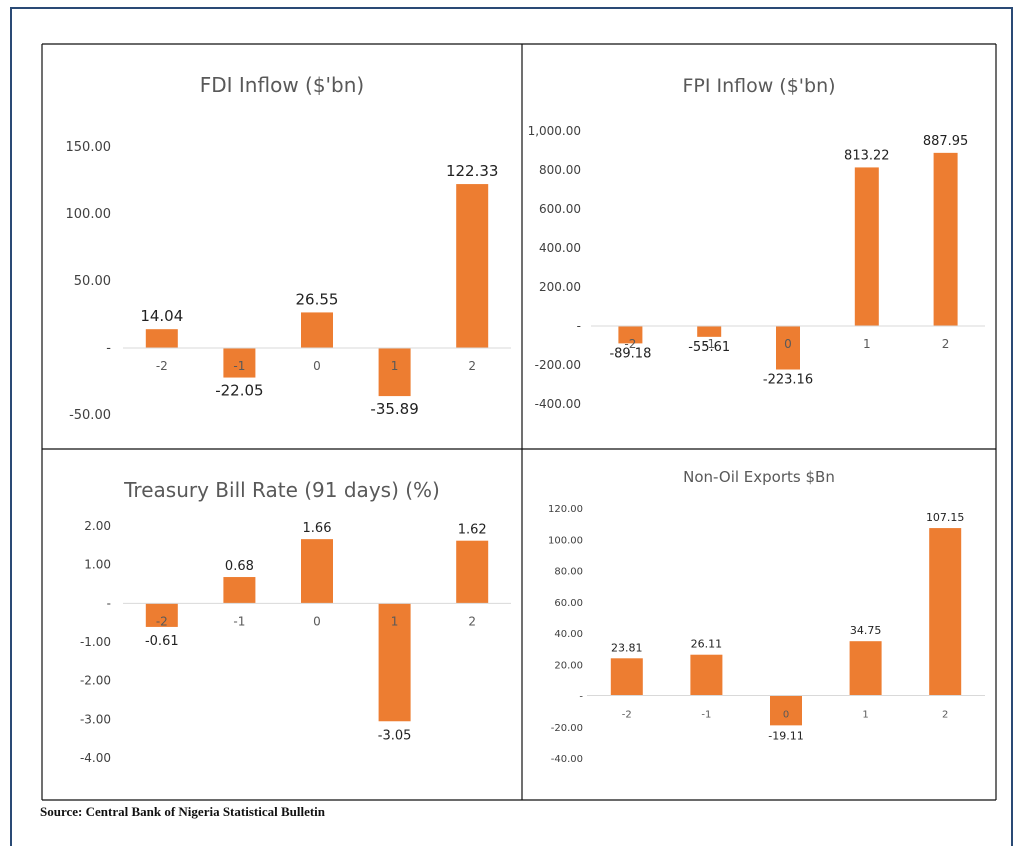 This screenshot has height=846, width=1021. Describe the element at coordinates (558, 404) in the screenshot. I see `y-tick-label: -400.00` at that location.